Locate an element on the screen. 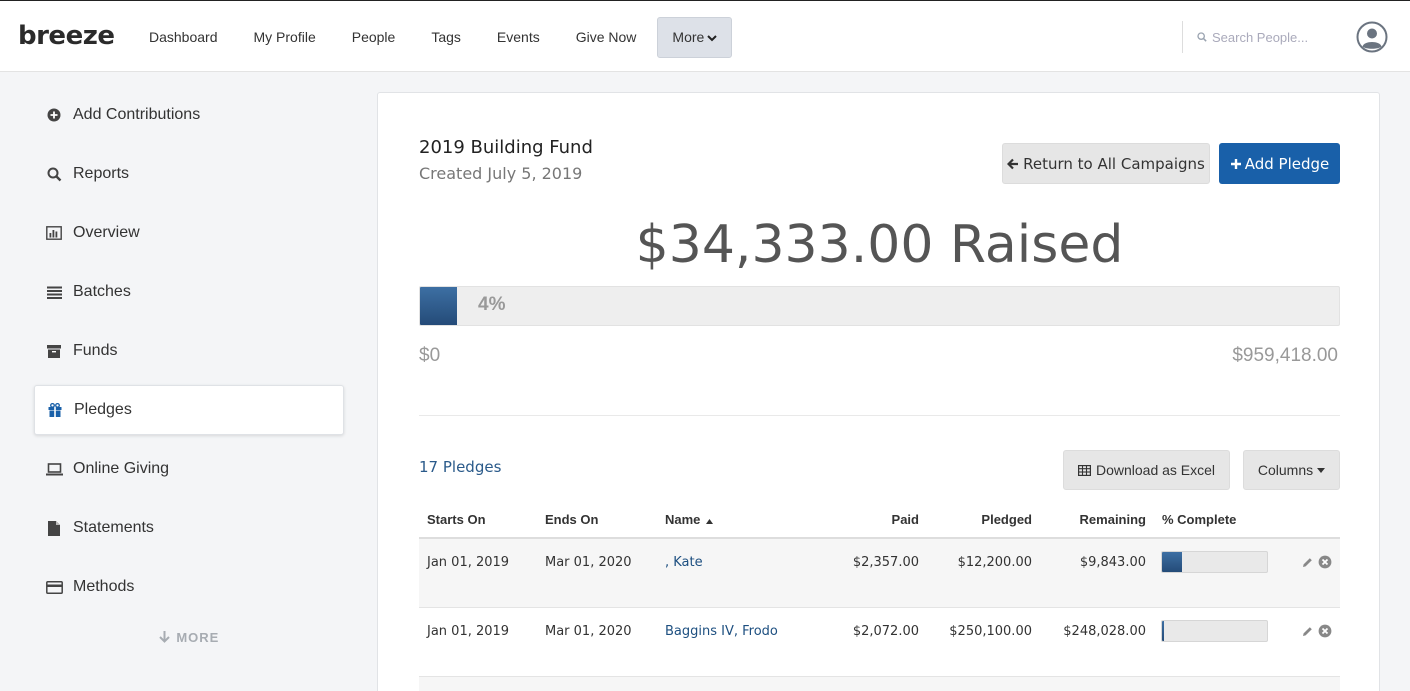 The height and width of the screenshot is (691, 1410). sidebar-item-label: Methods is located at coordinates (104, 586).